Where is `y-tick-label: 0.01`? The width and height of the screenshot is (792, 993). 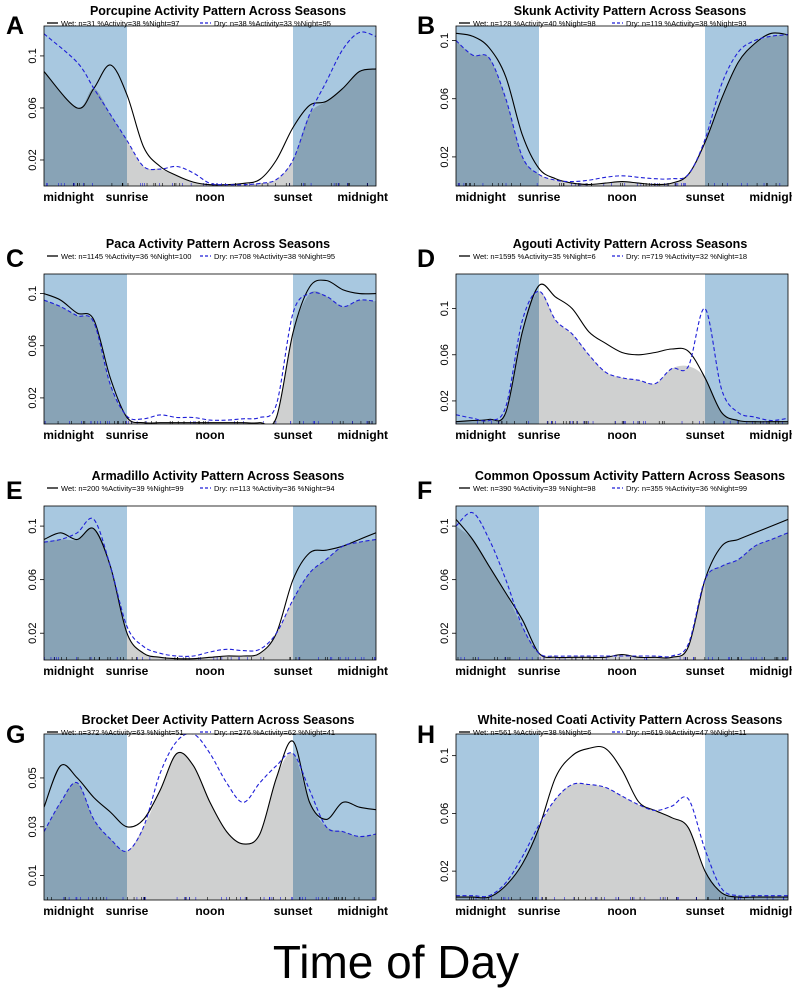 y-tick-label: 0.01 is located at coordinates (33, 875).